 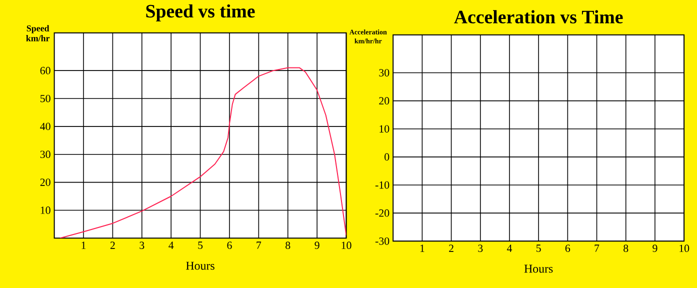 I want to click on y-tick-label: 0, so click(x=387, y=157).